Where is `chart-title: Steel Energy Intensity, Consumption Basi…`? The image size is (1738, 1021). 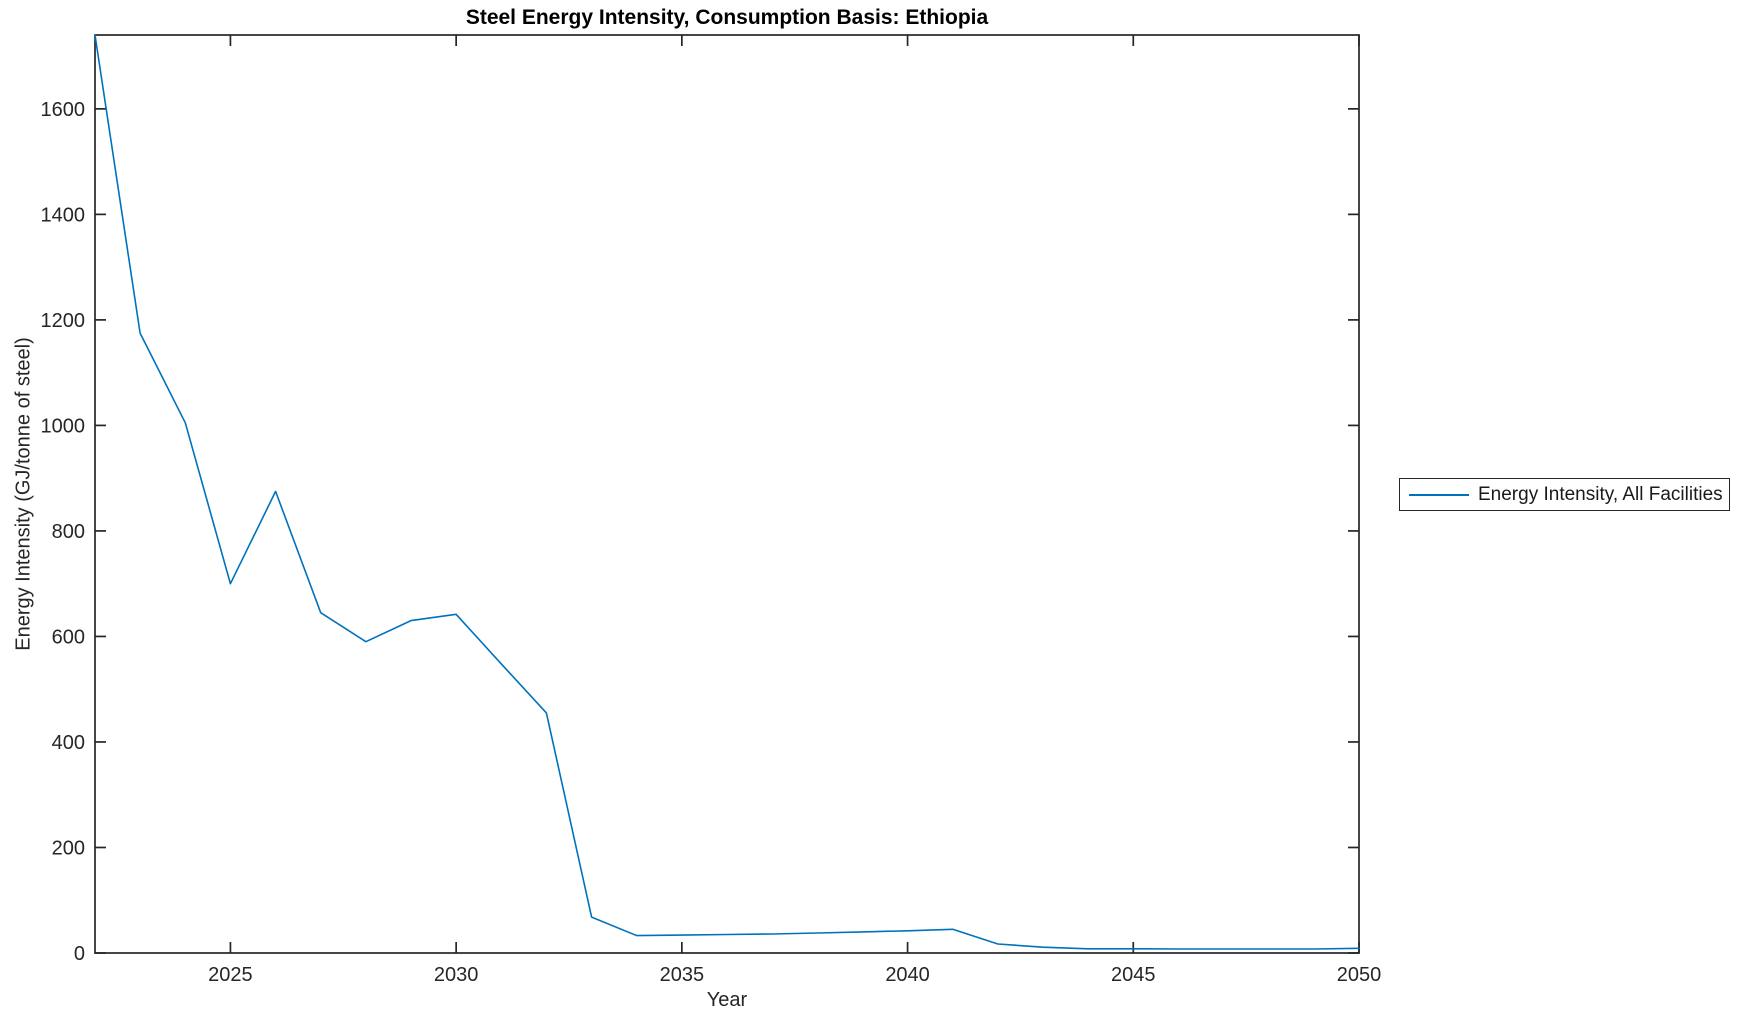 chart-title: Steel Energy Intensity, Consumption Basi… is located at coordinates (727, 17).